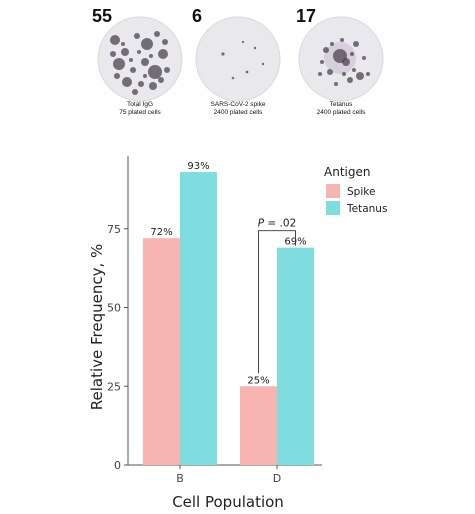 The width and height of the screenshot is (475, 514). I want to click on well-sars-cov-2-spike: 6 SARS-CoV-2 spike 2400 plated cells, so click(255, 67).